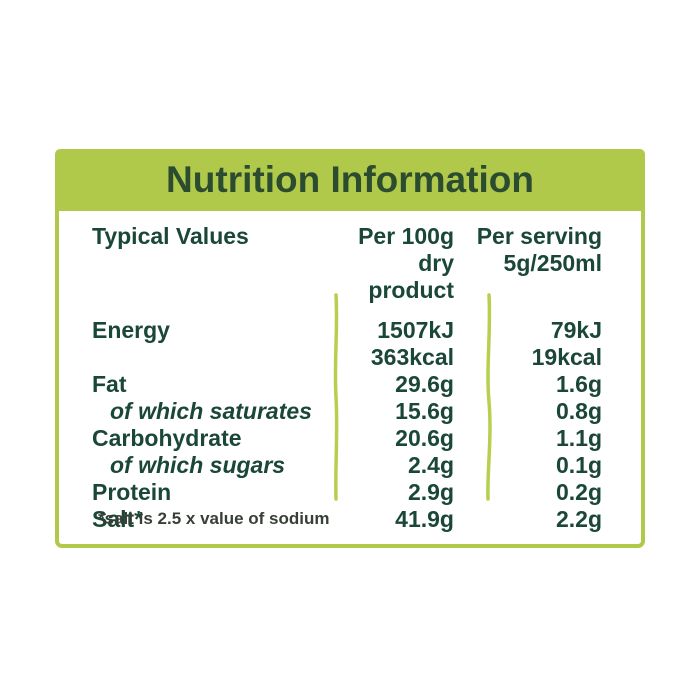 This screenshot has height=700, width=700. I want to click on column-header-row-1: Typical Values Per 100g Per serving, so click(347, 236).